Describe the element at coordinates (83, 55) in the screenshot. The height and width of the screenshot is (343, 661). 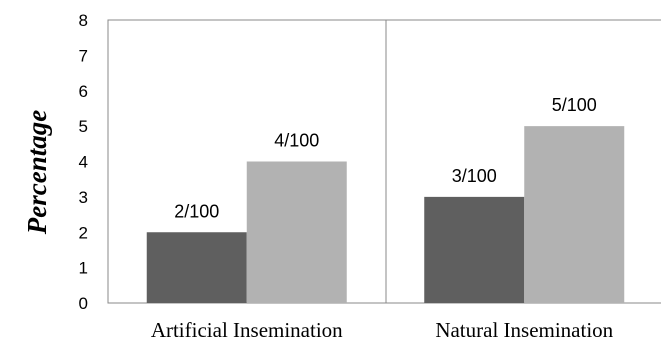
I see `y-tick-label: 7` at that location.